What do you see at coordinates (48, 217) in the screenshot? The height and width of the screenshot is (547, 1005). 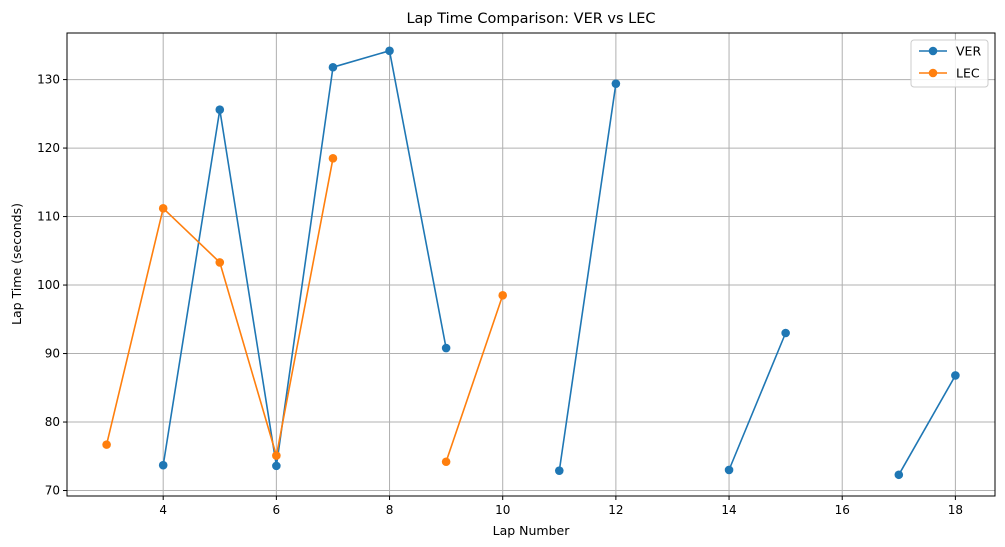 I see `y-tick-label: 110` at bounding box center [48, 217].